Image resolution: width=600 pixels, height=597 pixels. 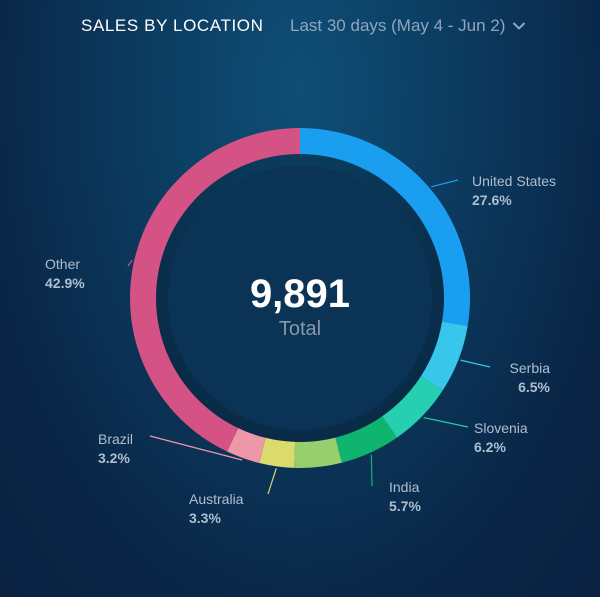 I want to click on date-range-dropdown: Last 30 days (May 4 - Jun 2), so click(x=408, y=26).